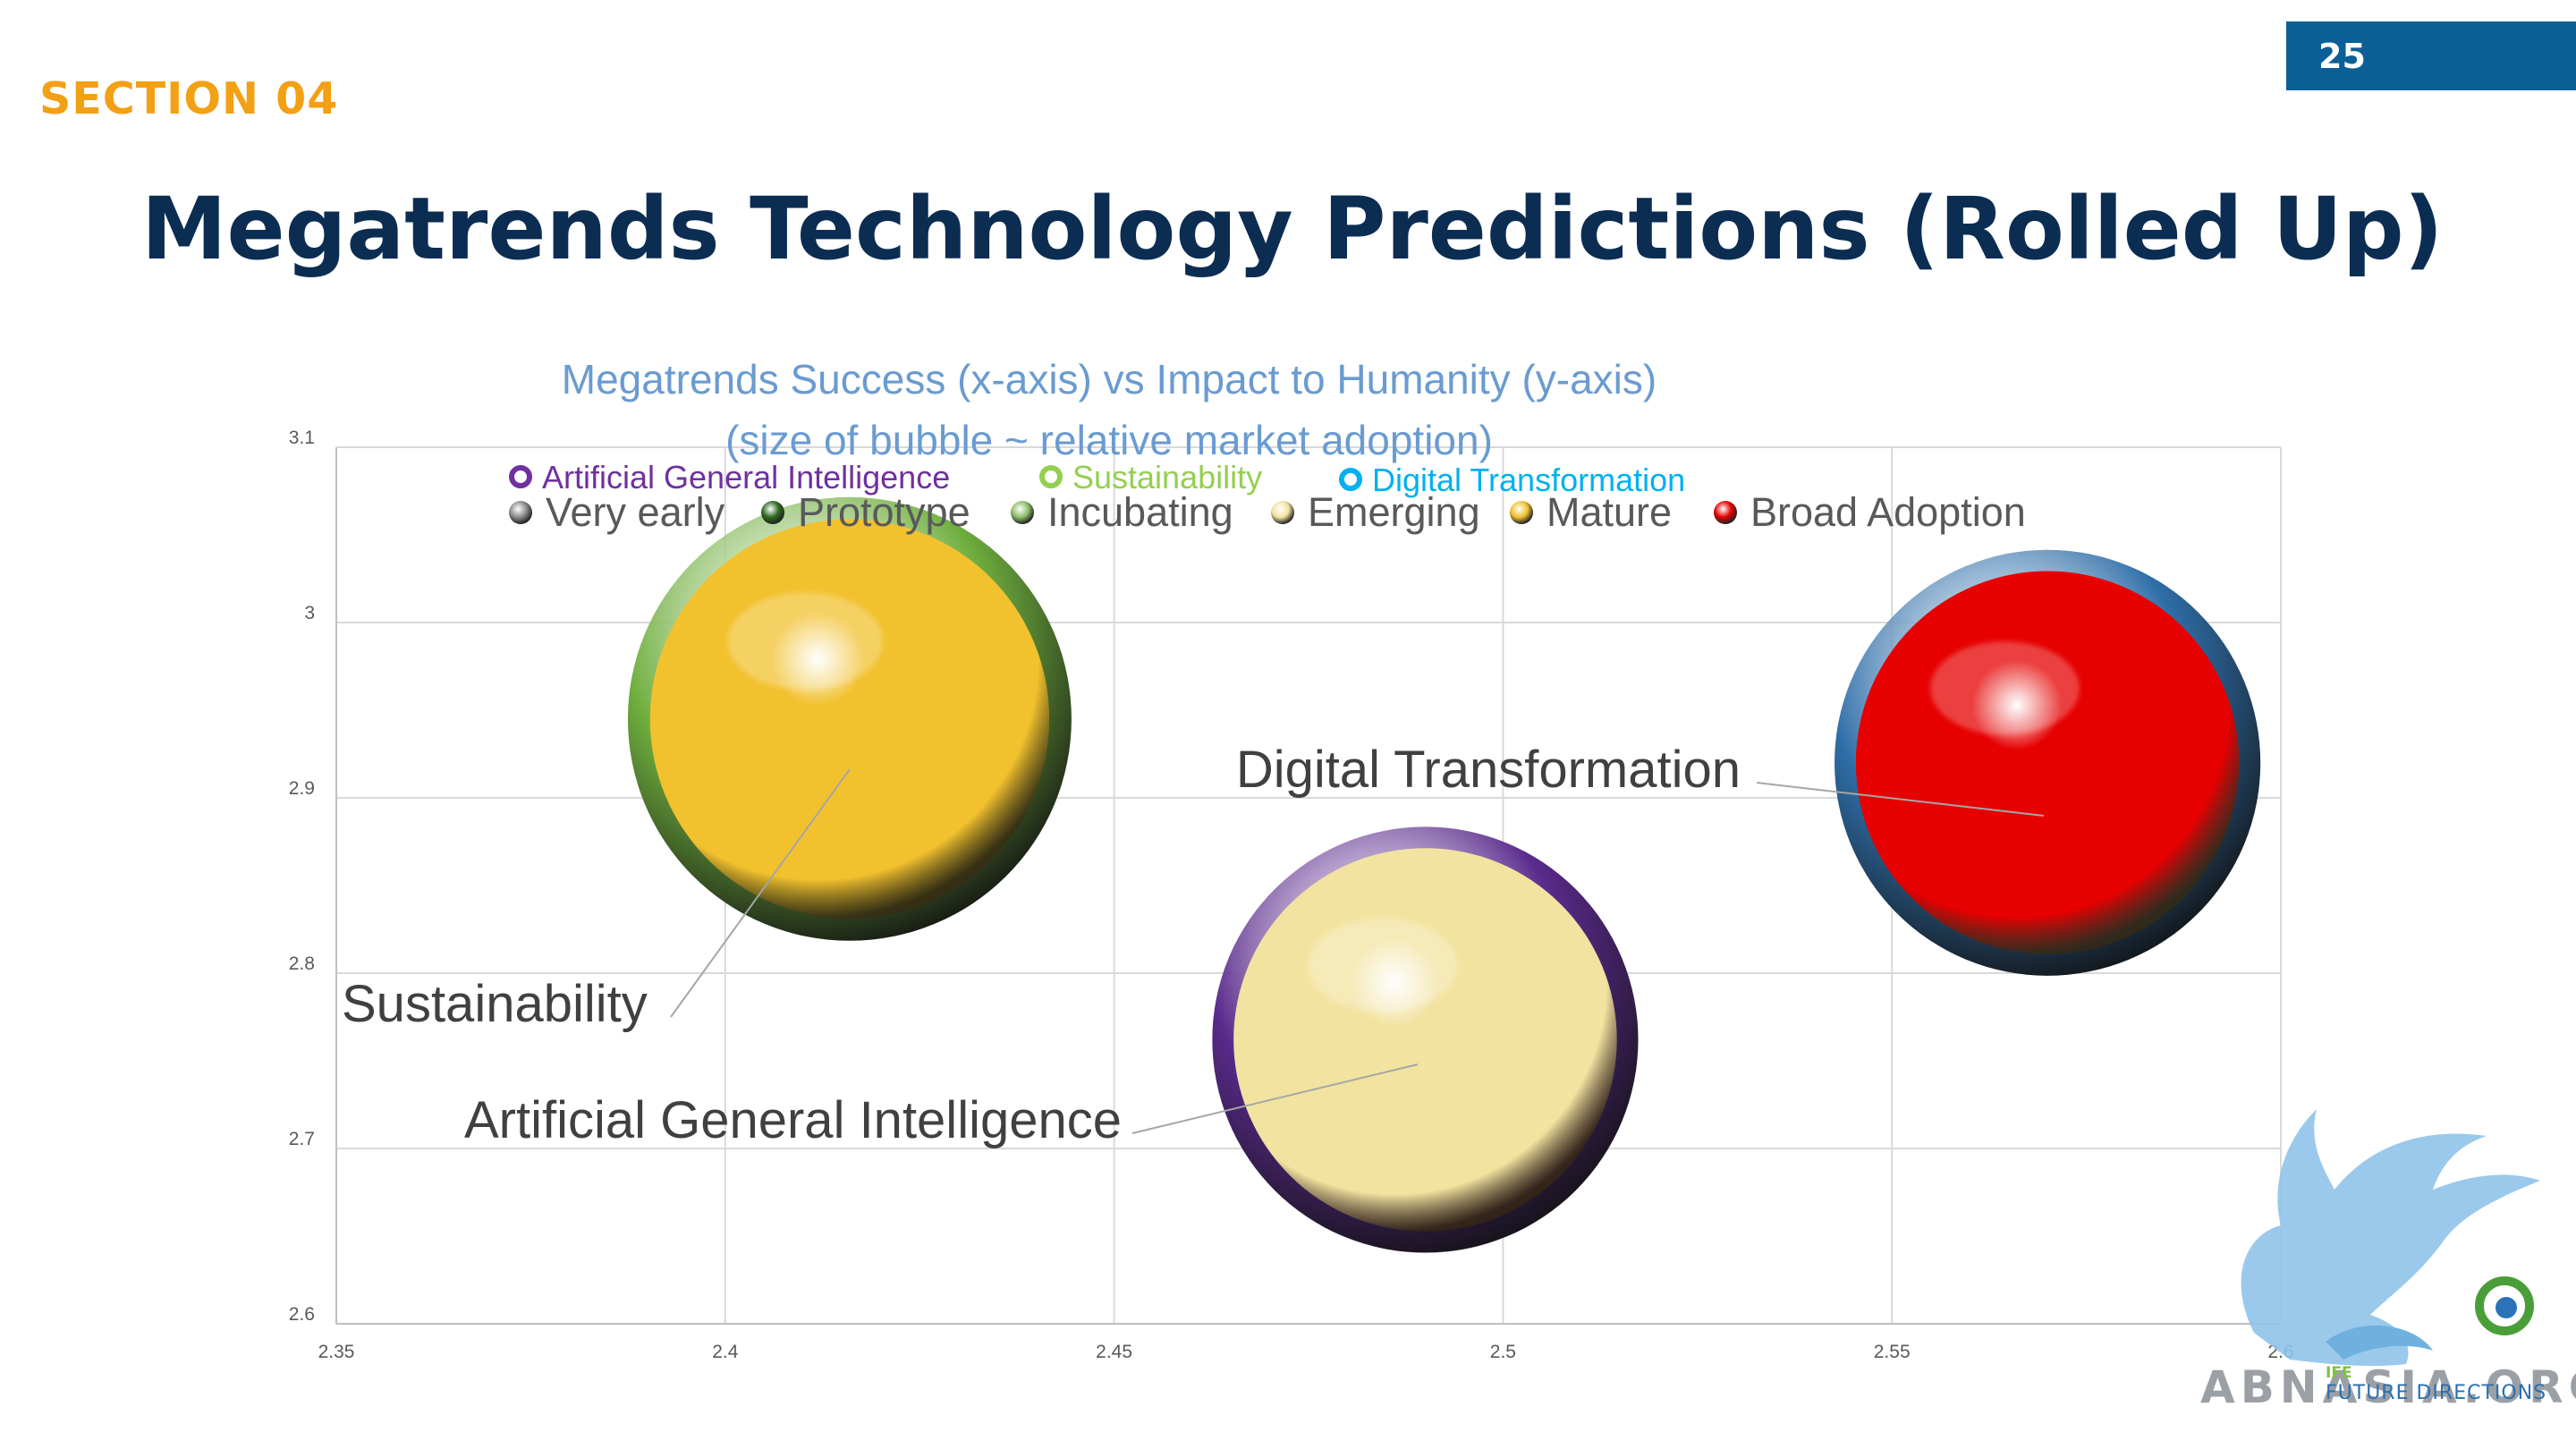 This screenshot has height=1449, width=2576. What do you see at coordinates (1488, 770) in the screenshot?
I see `bubble-label: Digital Transformation` at bounding box center [1488, 770].